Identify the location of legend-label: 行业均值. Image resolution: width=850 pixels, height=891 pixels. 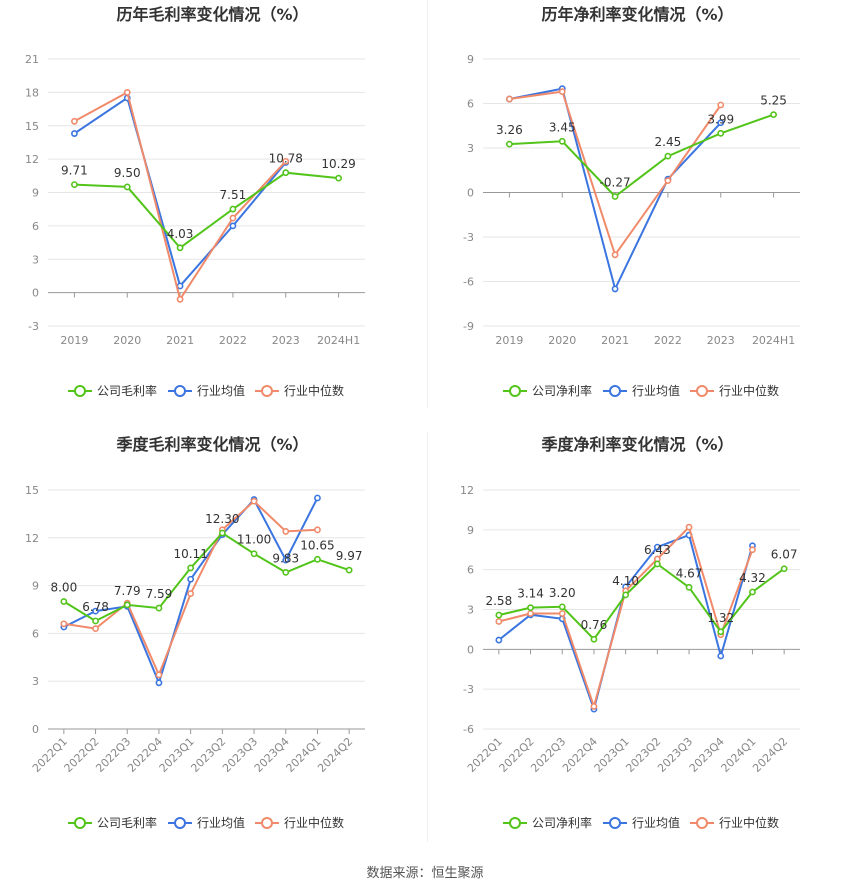
(656, 390).